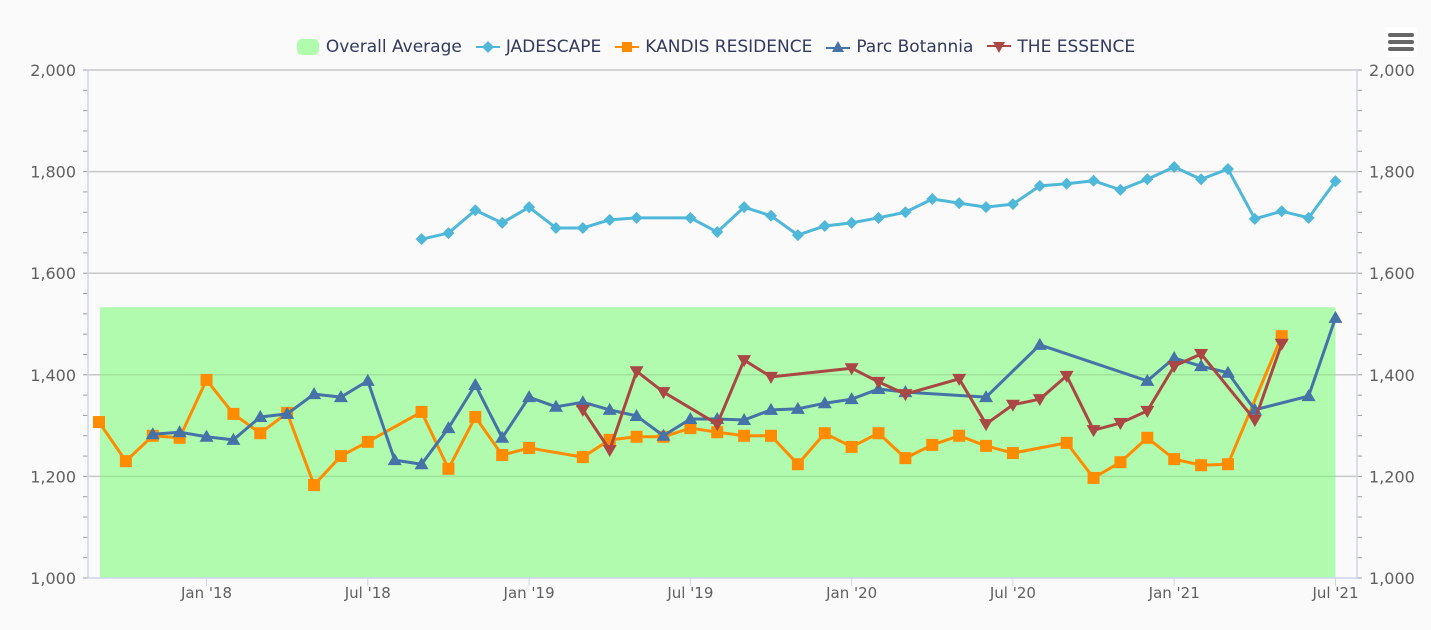 This screenshot has height=630, width=1431. Describe the element at coordinates (851, 593) in the screenshot. I see `x-tick-label: Jan '20` at that location.